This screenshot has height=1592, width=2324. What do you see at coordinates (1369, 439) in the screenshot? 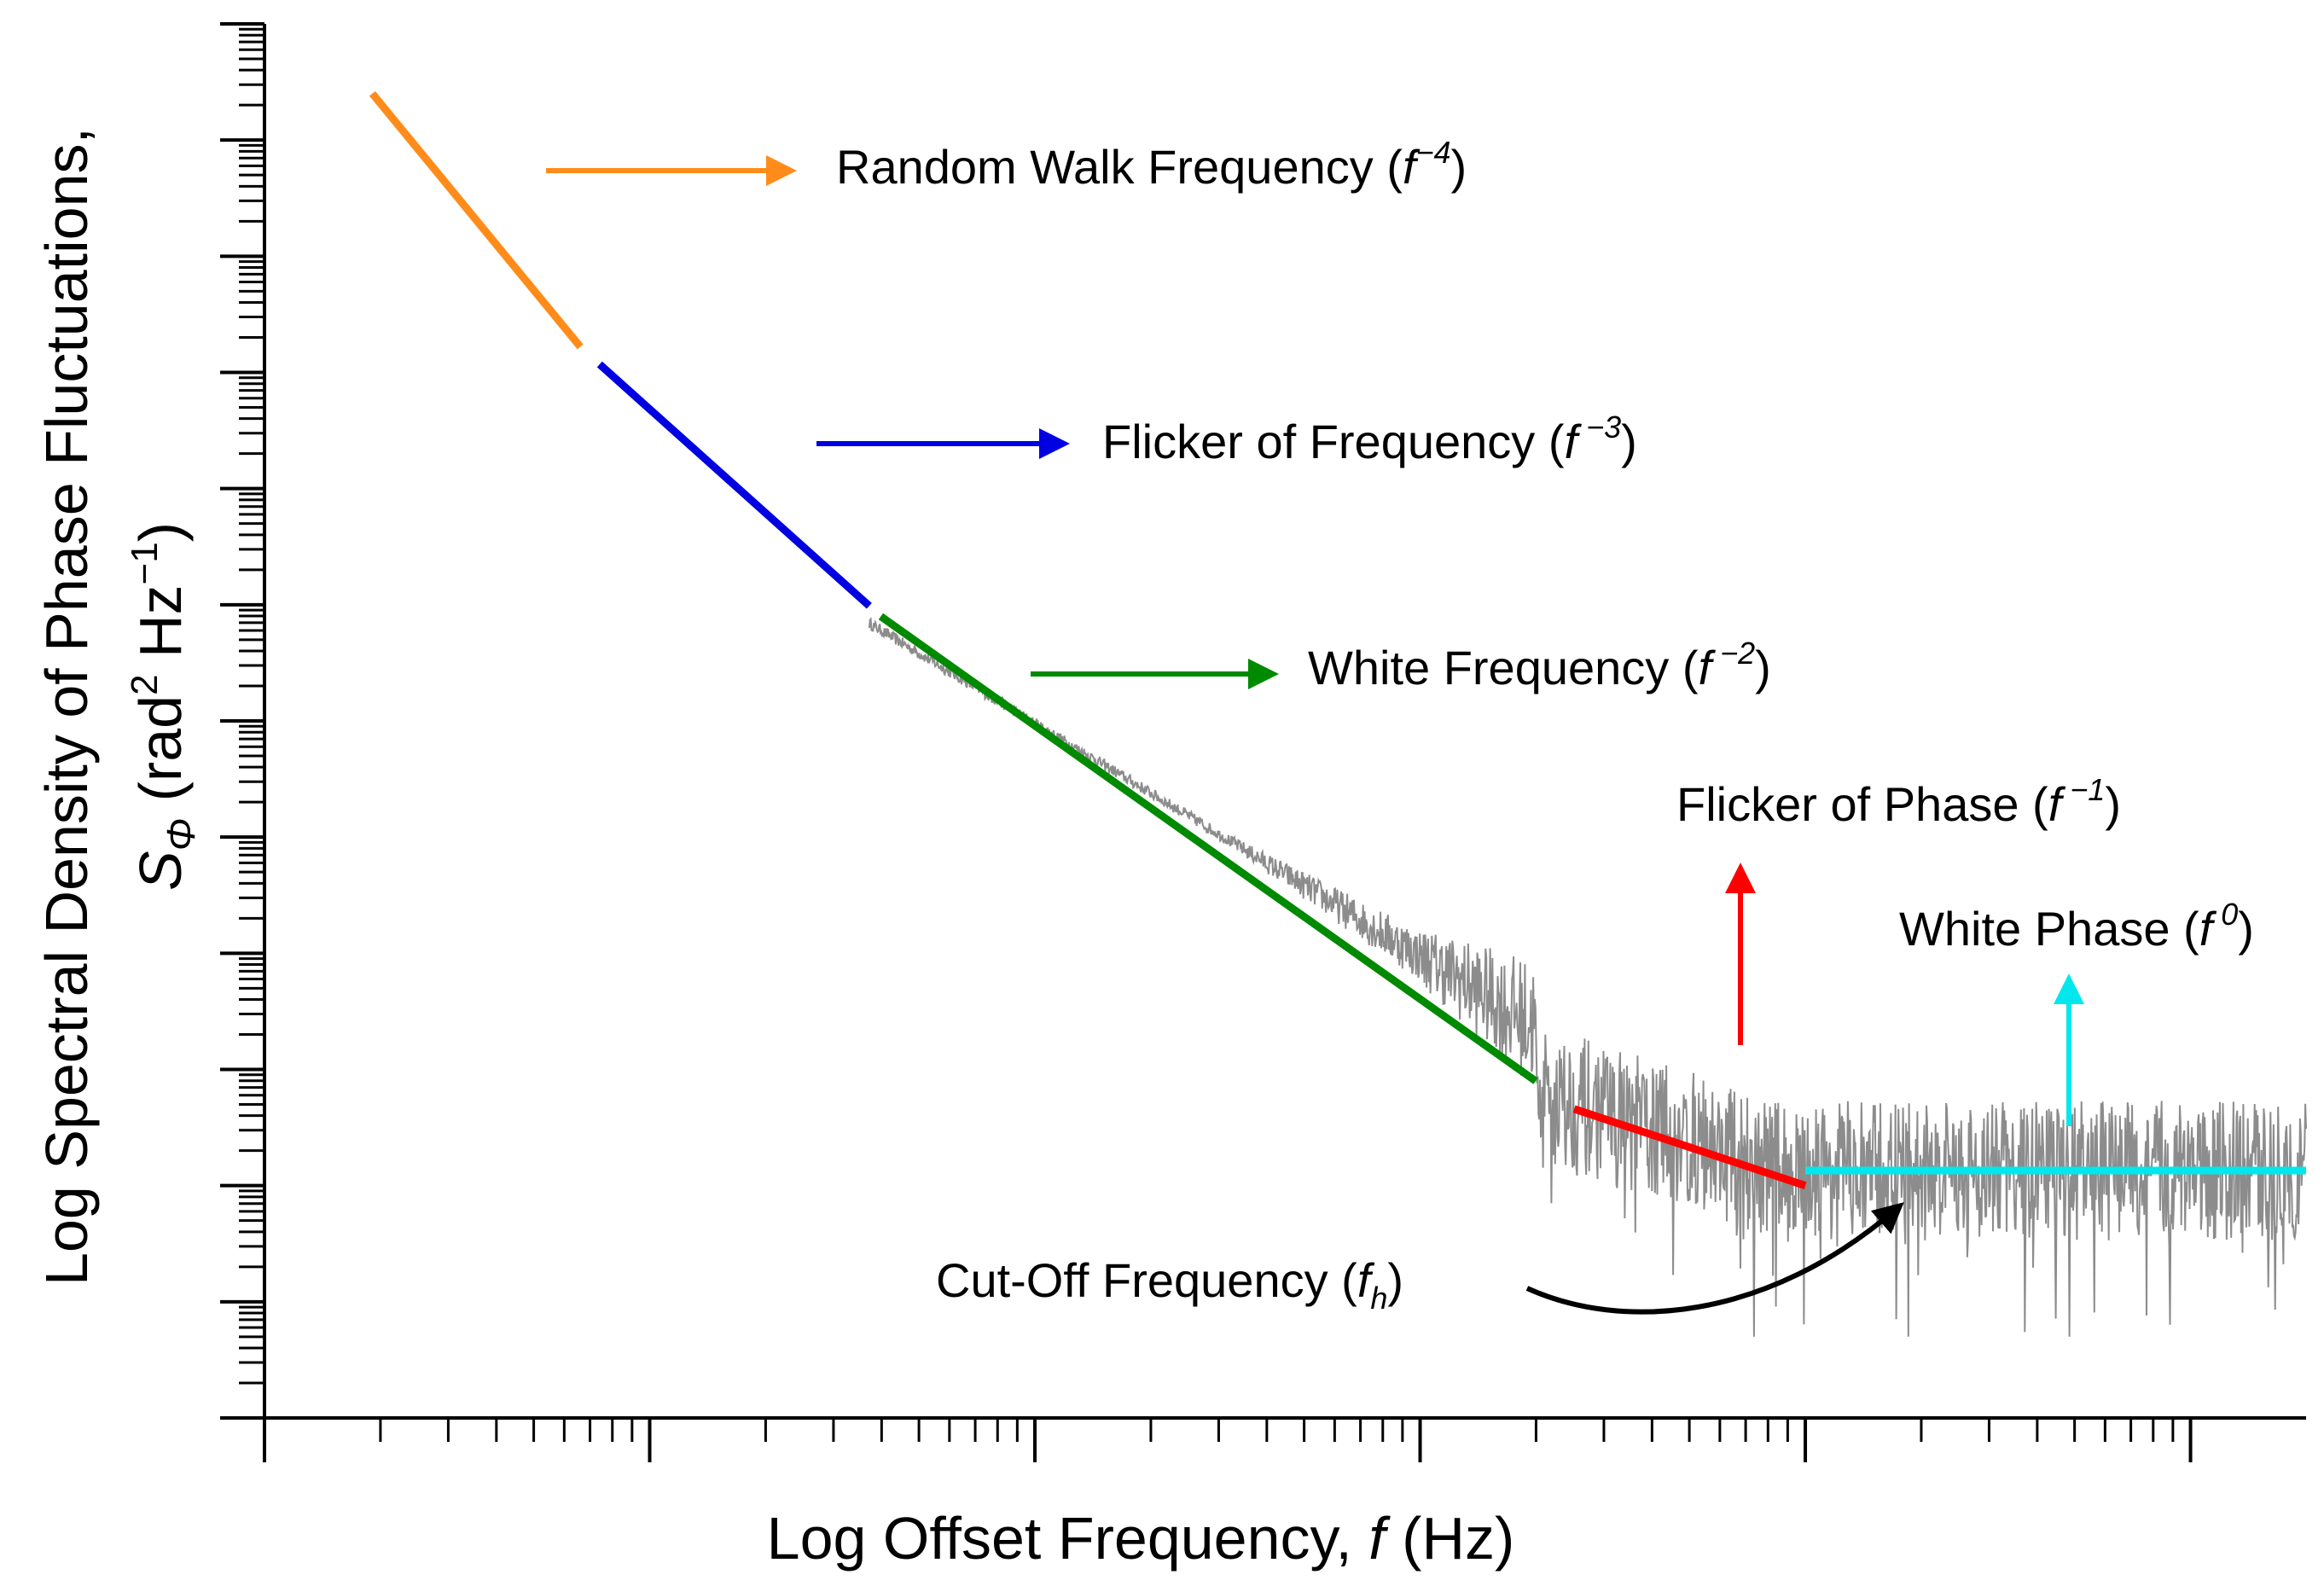
I see `flicker-frequency-label: Flicker of Frequency (f −3)` at bounding box center [1369, 439].